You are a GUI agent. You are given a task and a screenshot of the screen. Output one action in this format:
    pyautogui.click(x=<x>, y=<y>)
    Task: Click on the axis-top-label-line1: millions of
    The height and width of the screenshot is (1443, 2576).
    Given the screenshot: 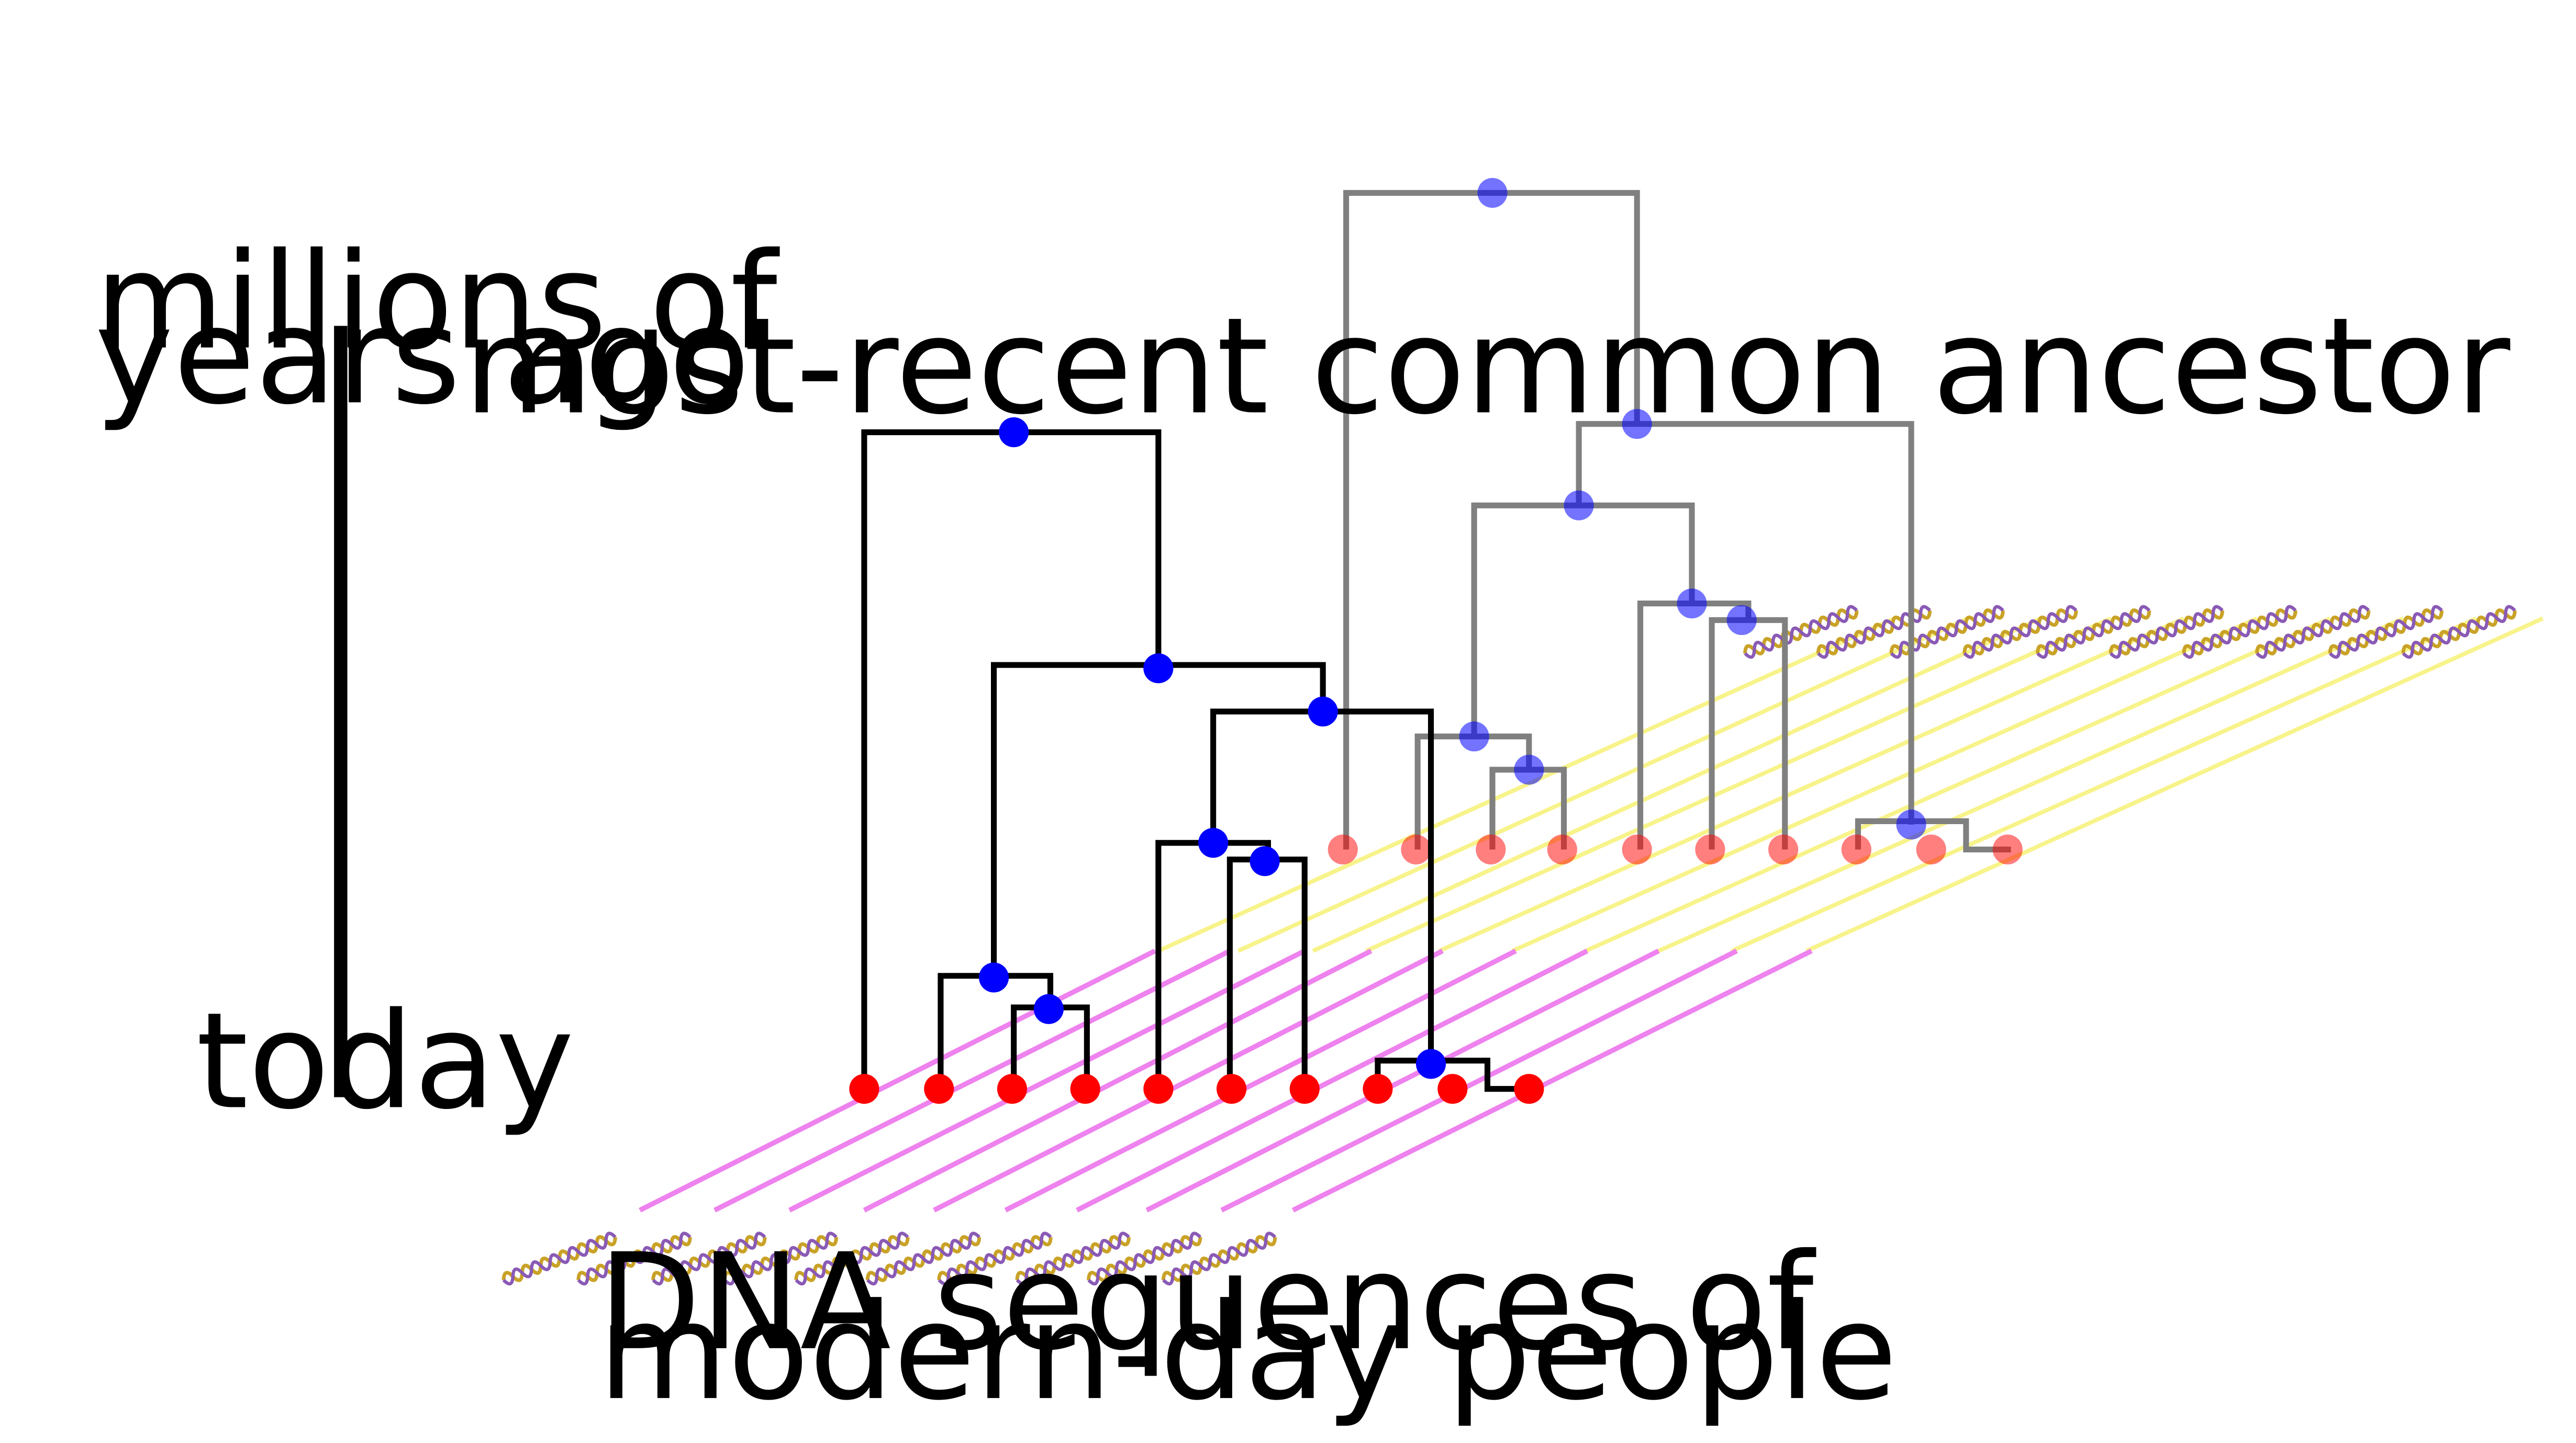 What is the action you would take?
    pyautogui.click(x=437, y=301)
    